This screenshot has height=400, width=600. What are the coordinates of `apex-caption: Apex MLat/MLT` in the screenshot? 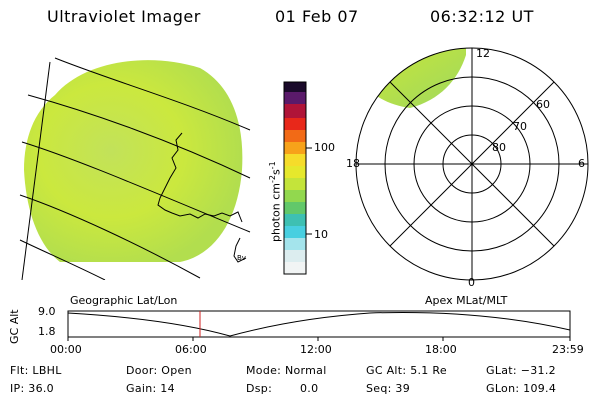 It's located at (466, 300).